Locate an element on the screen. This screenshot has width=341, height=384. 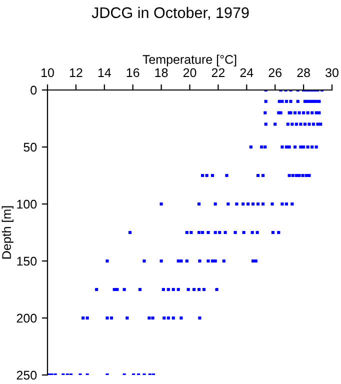
y-axis-title: Depth [m] is located at coordinates (8, 232).